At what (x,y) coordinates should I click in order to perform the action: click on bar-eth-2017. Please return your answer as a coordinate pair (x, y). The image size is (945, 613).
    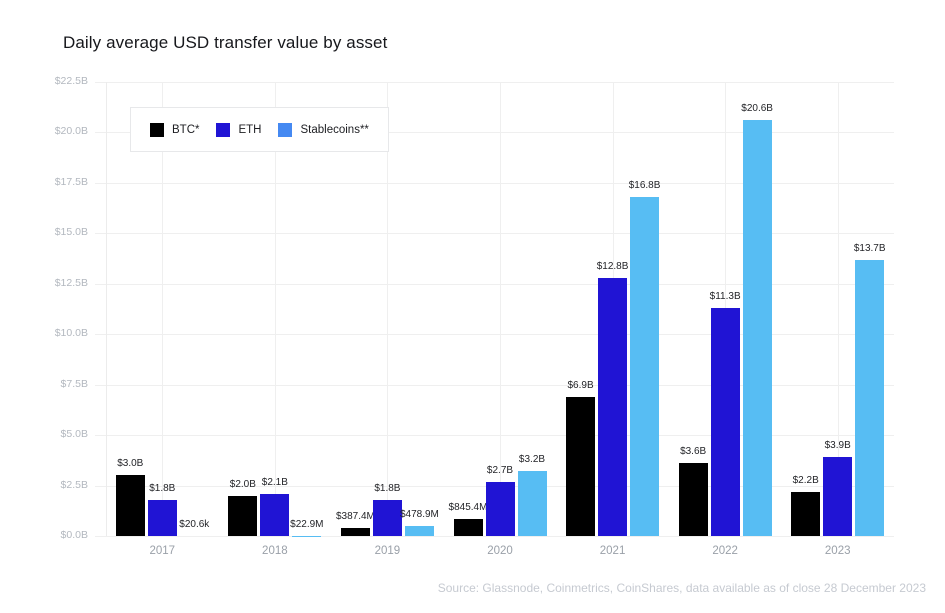
    Looking at the image, I should click on (162, 517).